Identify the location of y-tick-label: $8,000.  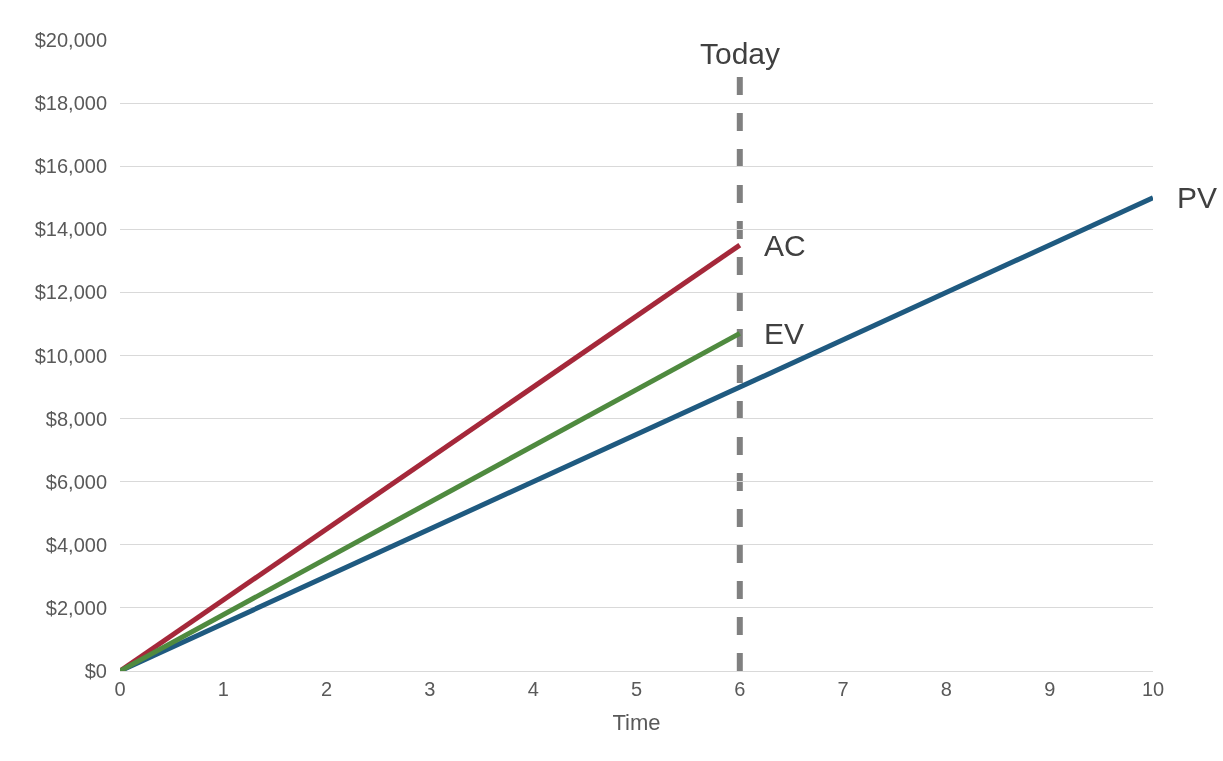
(76, 418).